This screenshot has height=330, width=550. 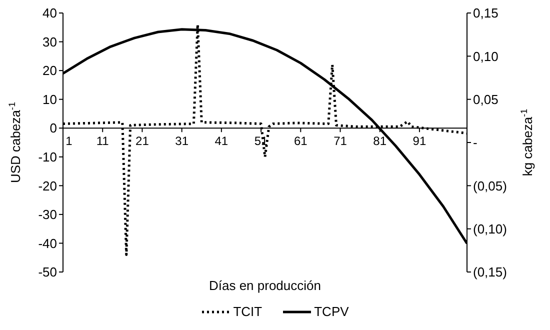 What do you see at coordinates (475, 142) in the screenshot?
I see `y2-tick-label: -` at bounding box center [475, 142].